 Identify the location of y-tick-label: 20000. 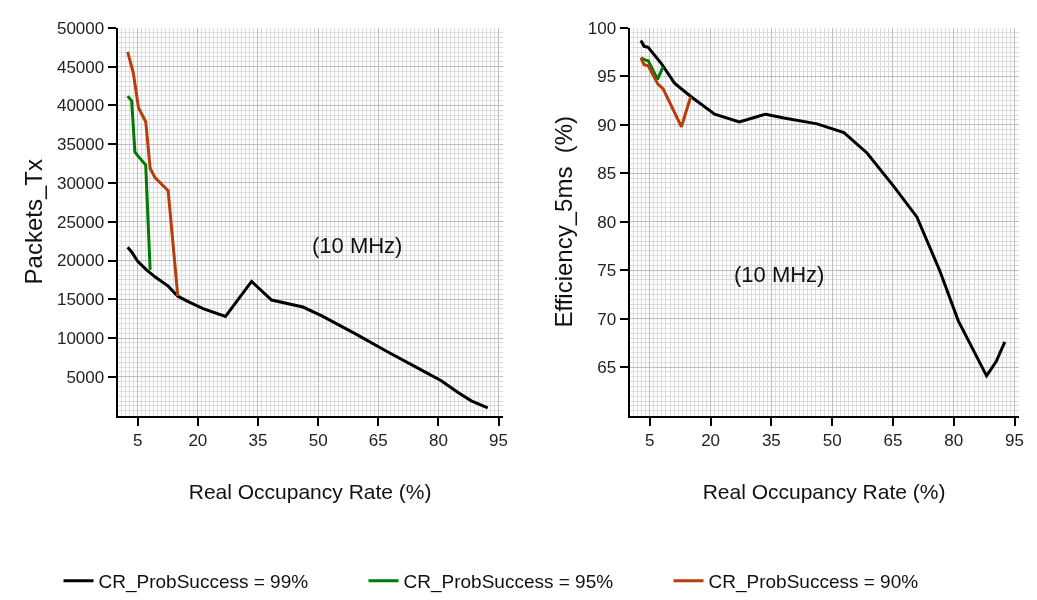
(80, 261).